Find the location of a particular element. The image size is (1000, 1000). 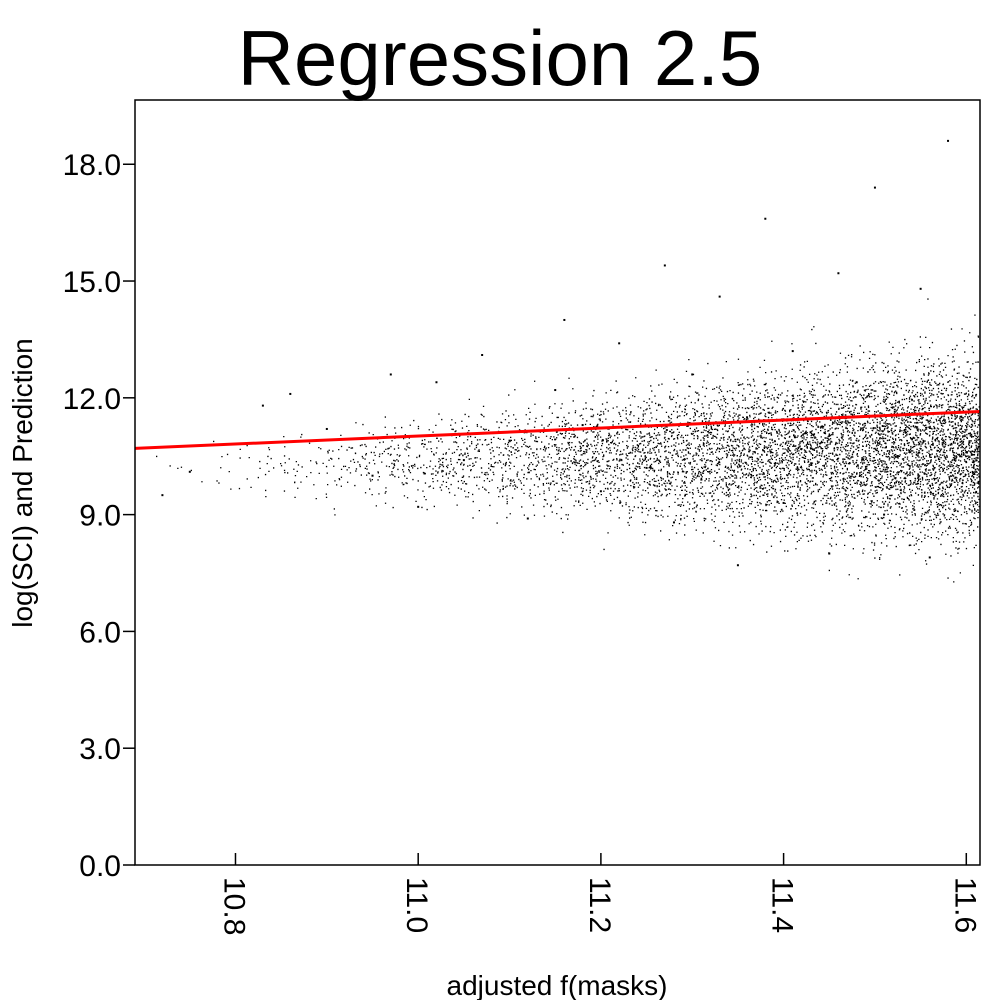

x-axis: 10.8 11.0 11.2 11.4 11.6 is located at coordinates (599, 894).